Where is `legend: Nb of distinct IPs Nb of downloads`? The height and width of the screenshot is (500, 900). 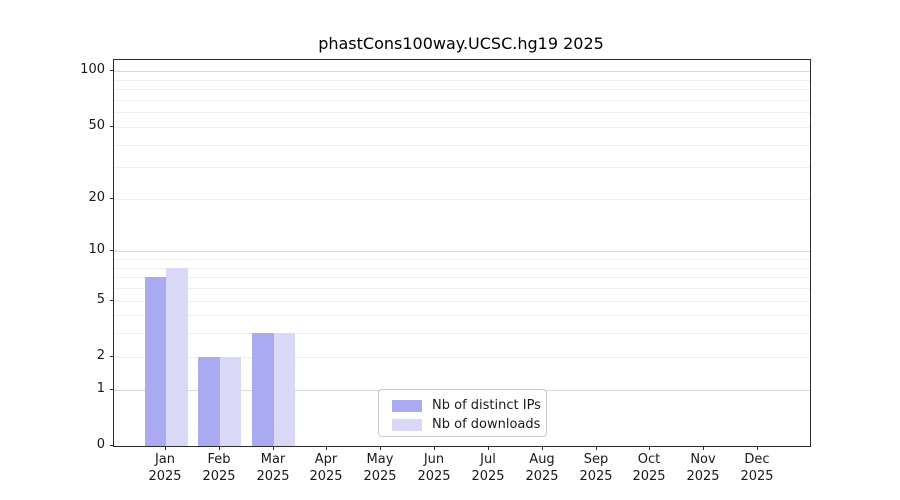
legend: Nb of distinct IPs Nb of downloads is located at coordinates (462, 413).